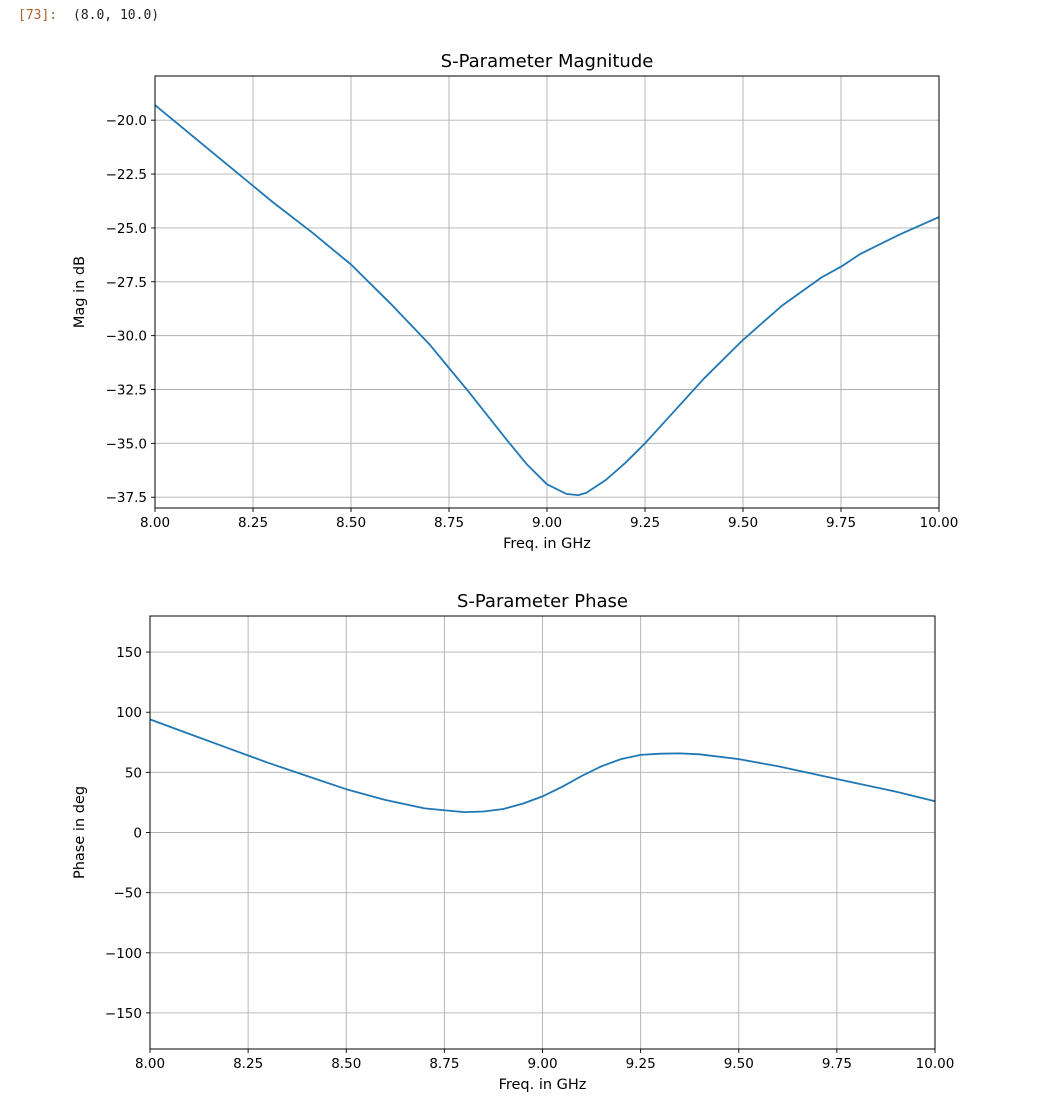 The width and height of the screenshot is (1061, 1112). I want to click on y-tick-label: −20.0, so click(126, 121).